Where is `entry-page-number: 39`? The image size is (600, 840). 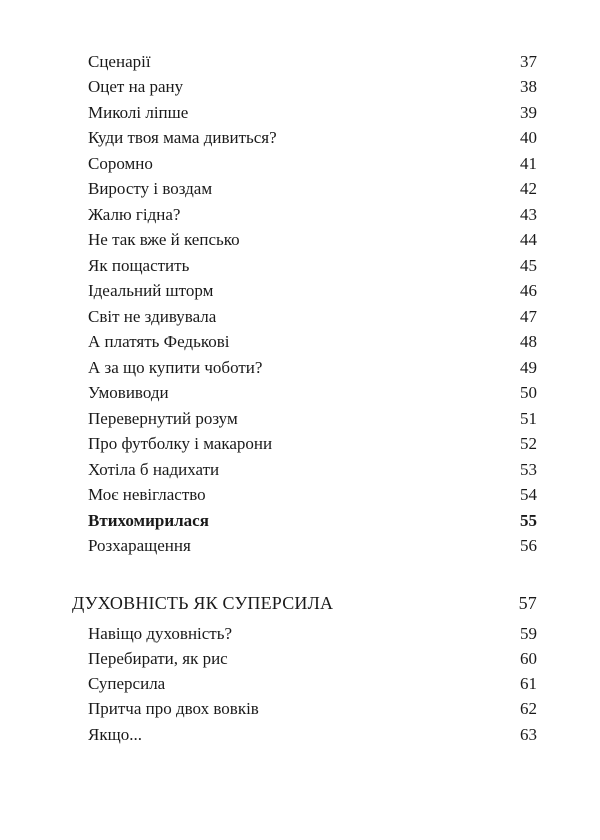
entry-page-number: 39 is located at coordinates (528, 112).